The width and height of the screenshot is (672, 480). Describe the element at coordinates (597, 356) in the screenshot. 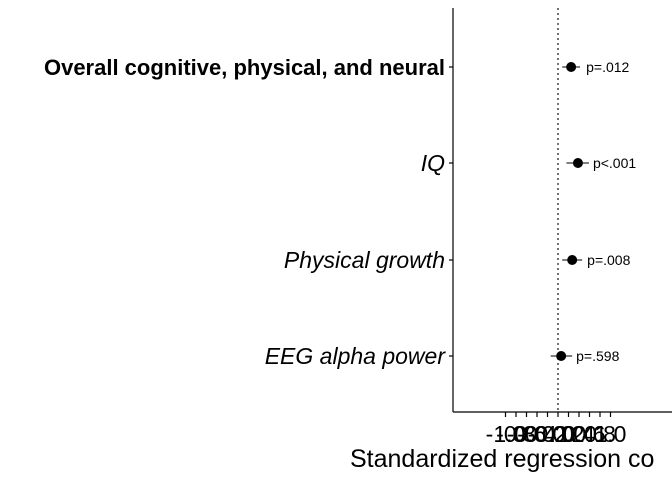

I see `p-value-label: p=.598` at that location.